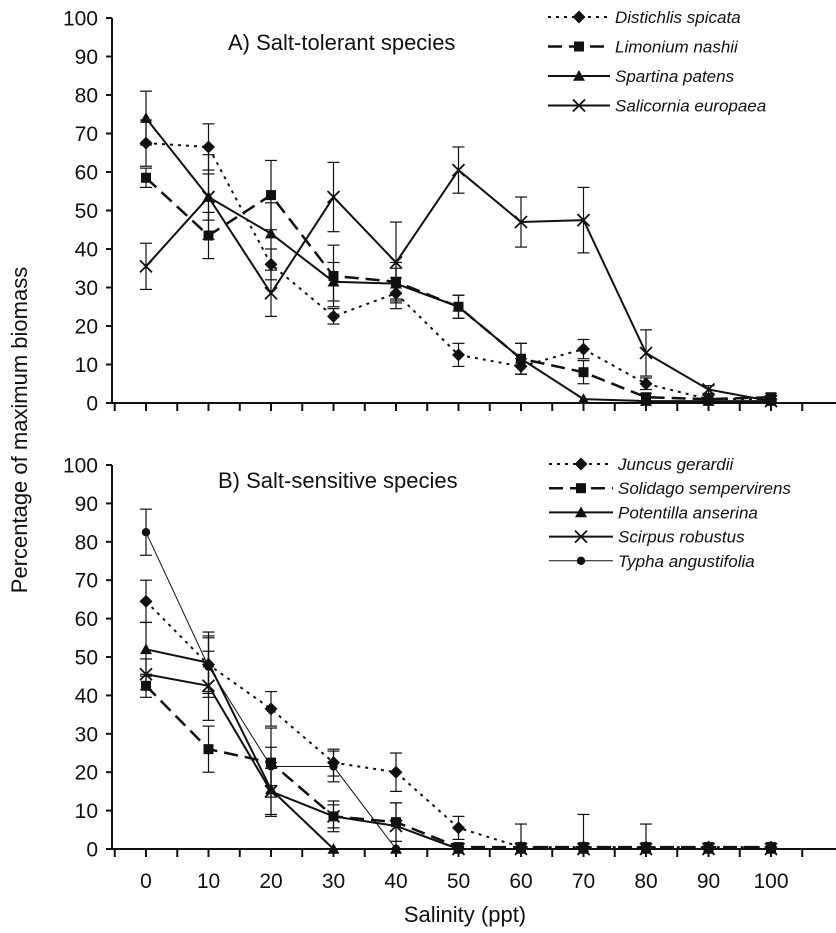  I want to click on y-tick-label: 0, so click(92, 850).